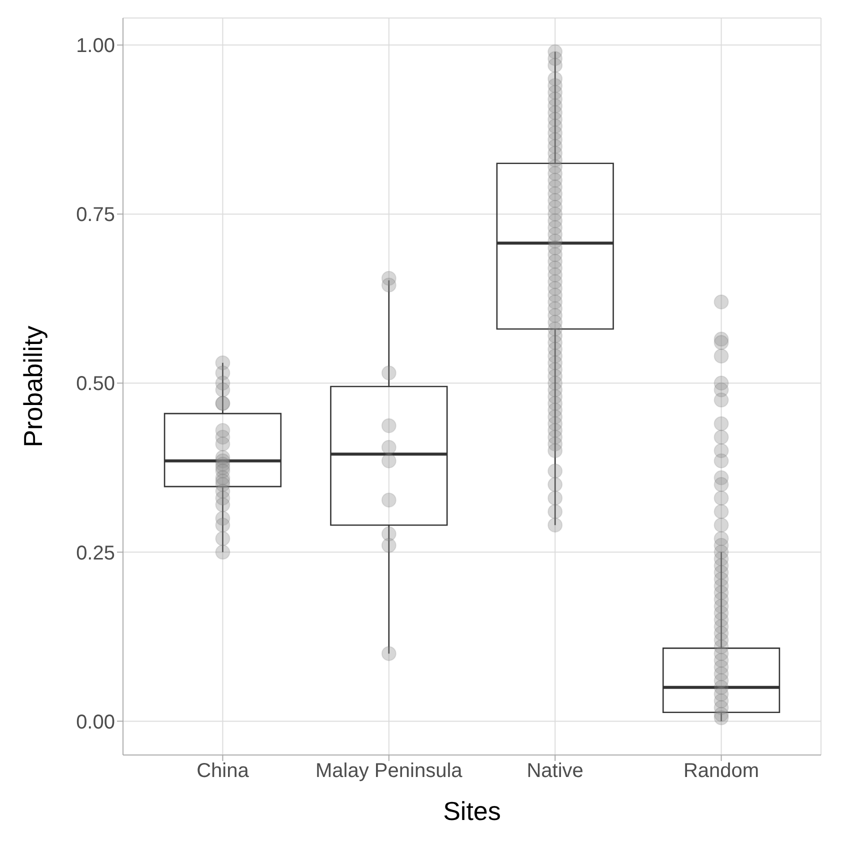 The height and width of the screenshot is (853, 849). What do you see at coordinates (95, 384) in the screenshot?
I see `y-tick-label: 0.50` at bounding box center [95, 384].